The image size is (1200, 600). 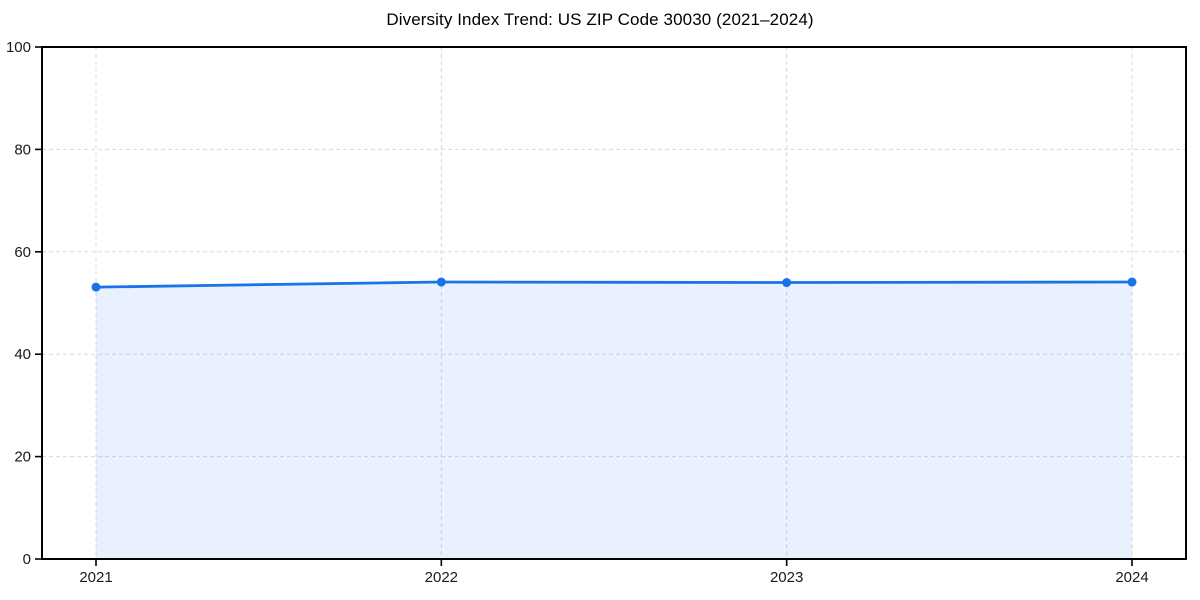 What do you see at coordinates (1131, 577) in the screenshot?
I see `x-tick-label: 2024` at bounding box center [1131, 577].